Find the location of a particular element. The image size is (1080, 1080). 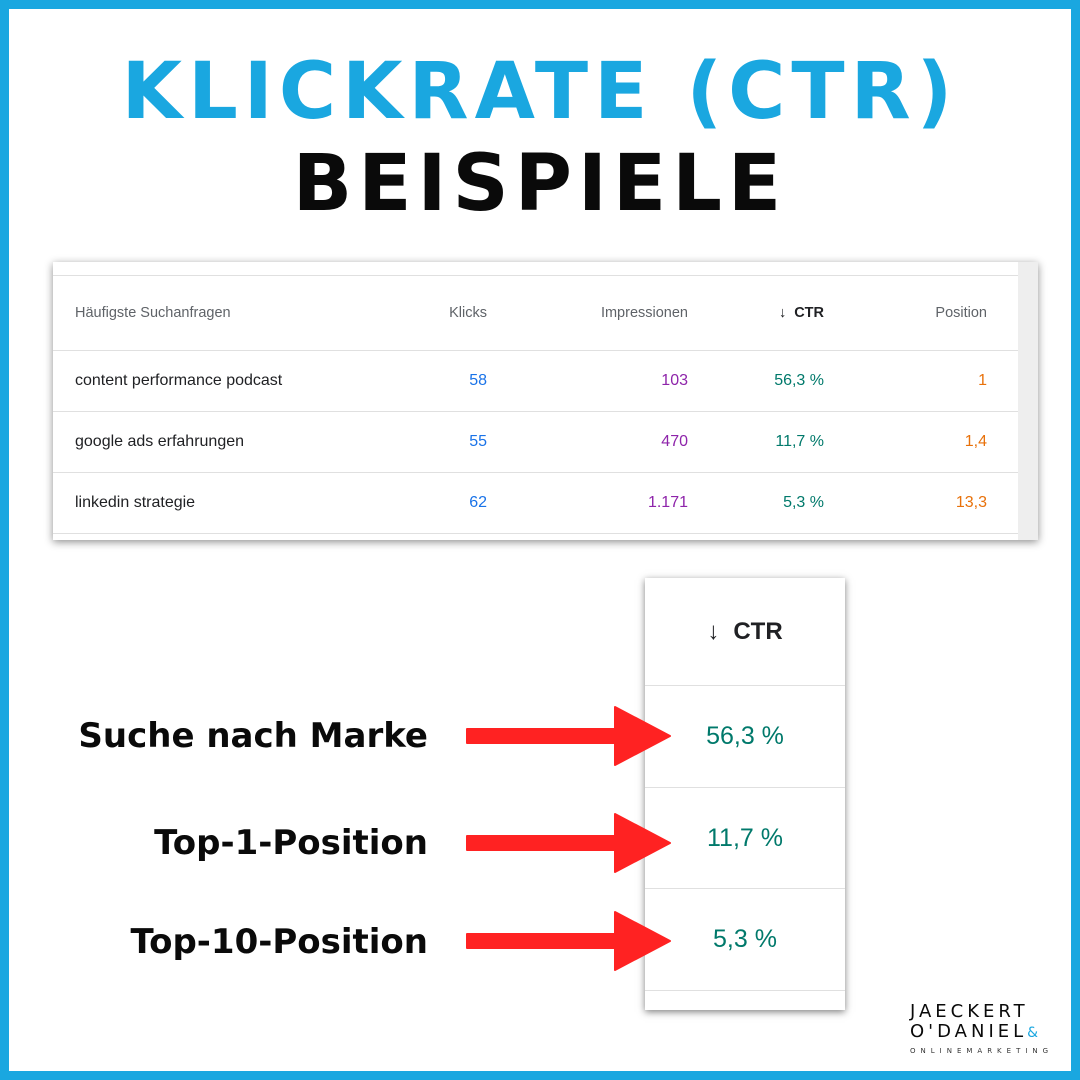

header-ctr-label: CTR is located at coordinates (809, 313).